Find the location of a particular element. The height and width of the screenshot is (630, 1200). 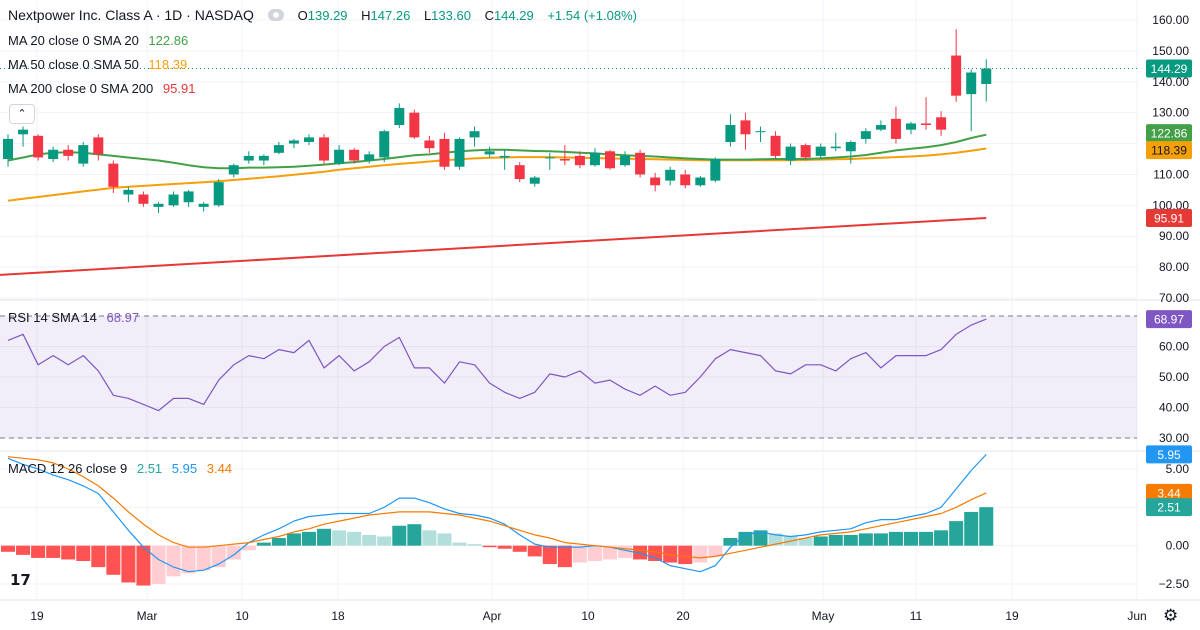

rsi-tick-label: 50.00 is located at coordinates (1174, 377).